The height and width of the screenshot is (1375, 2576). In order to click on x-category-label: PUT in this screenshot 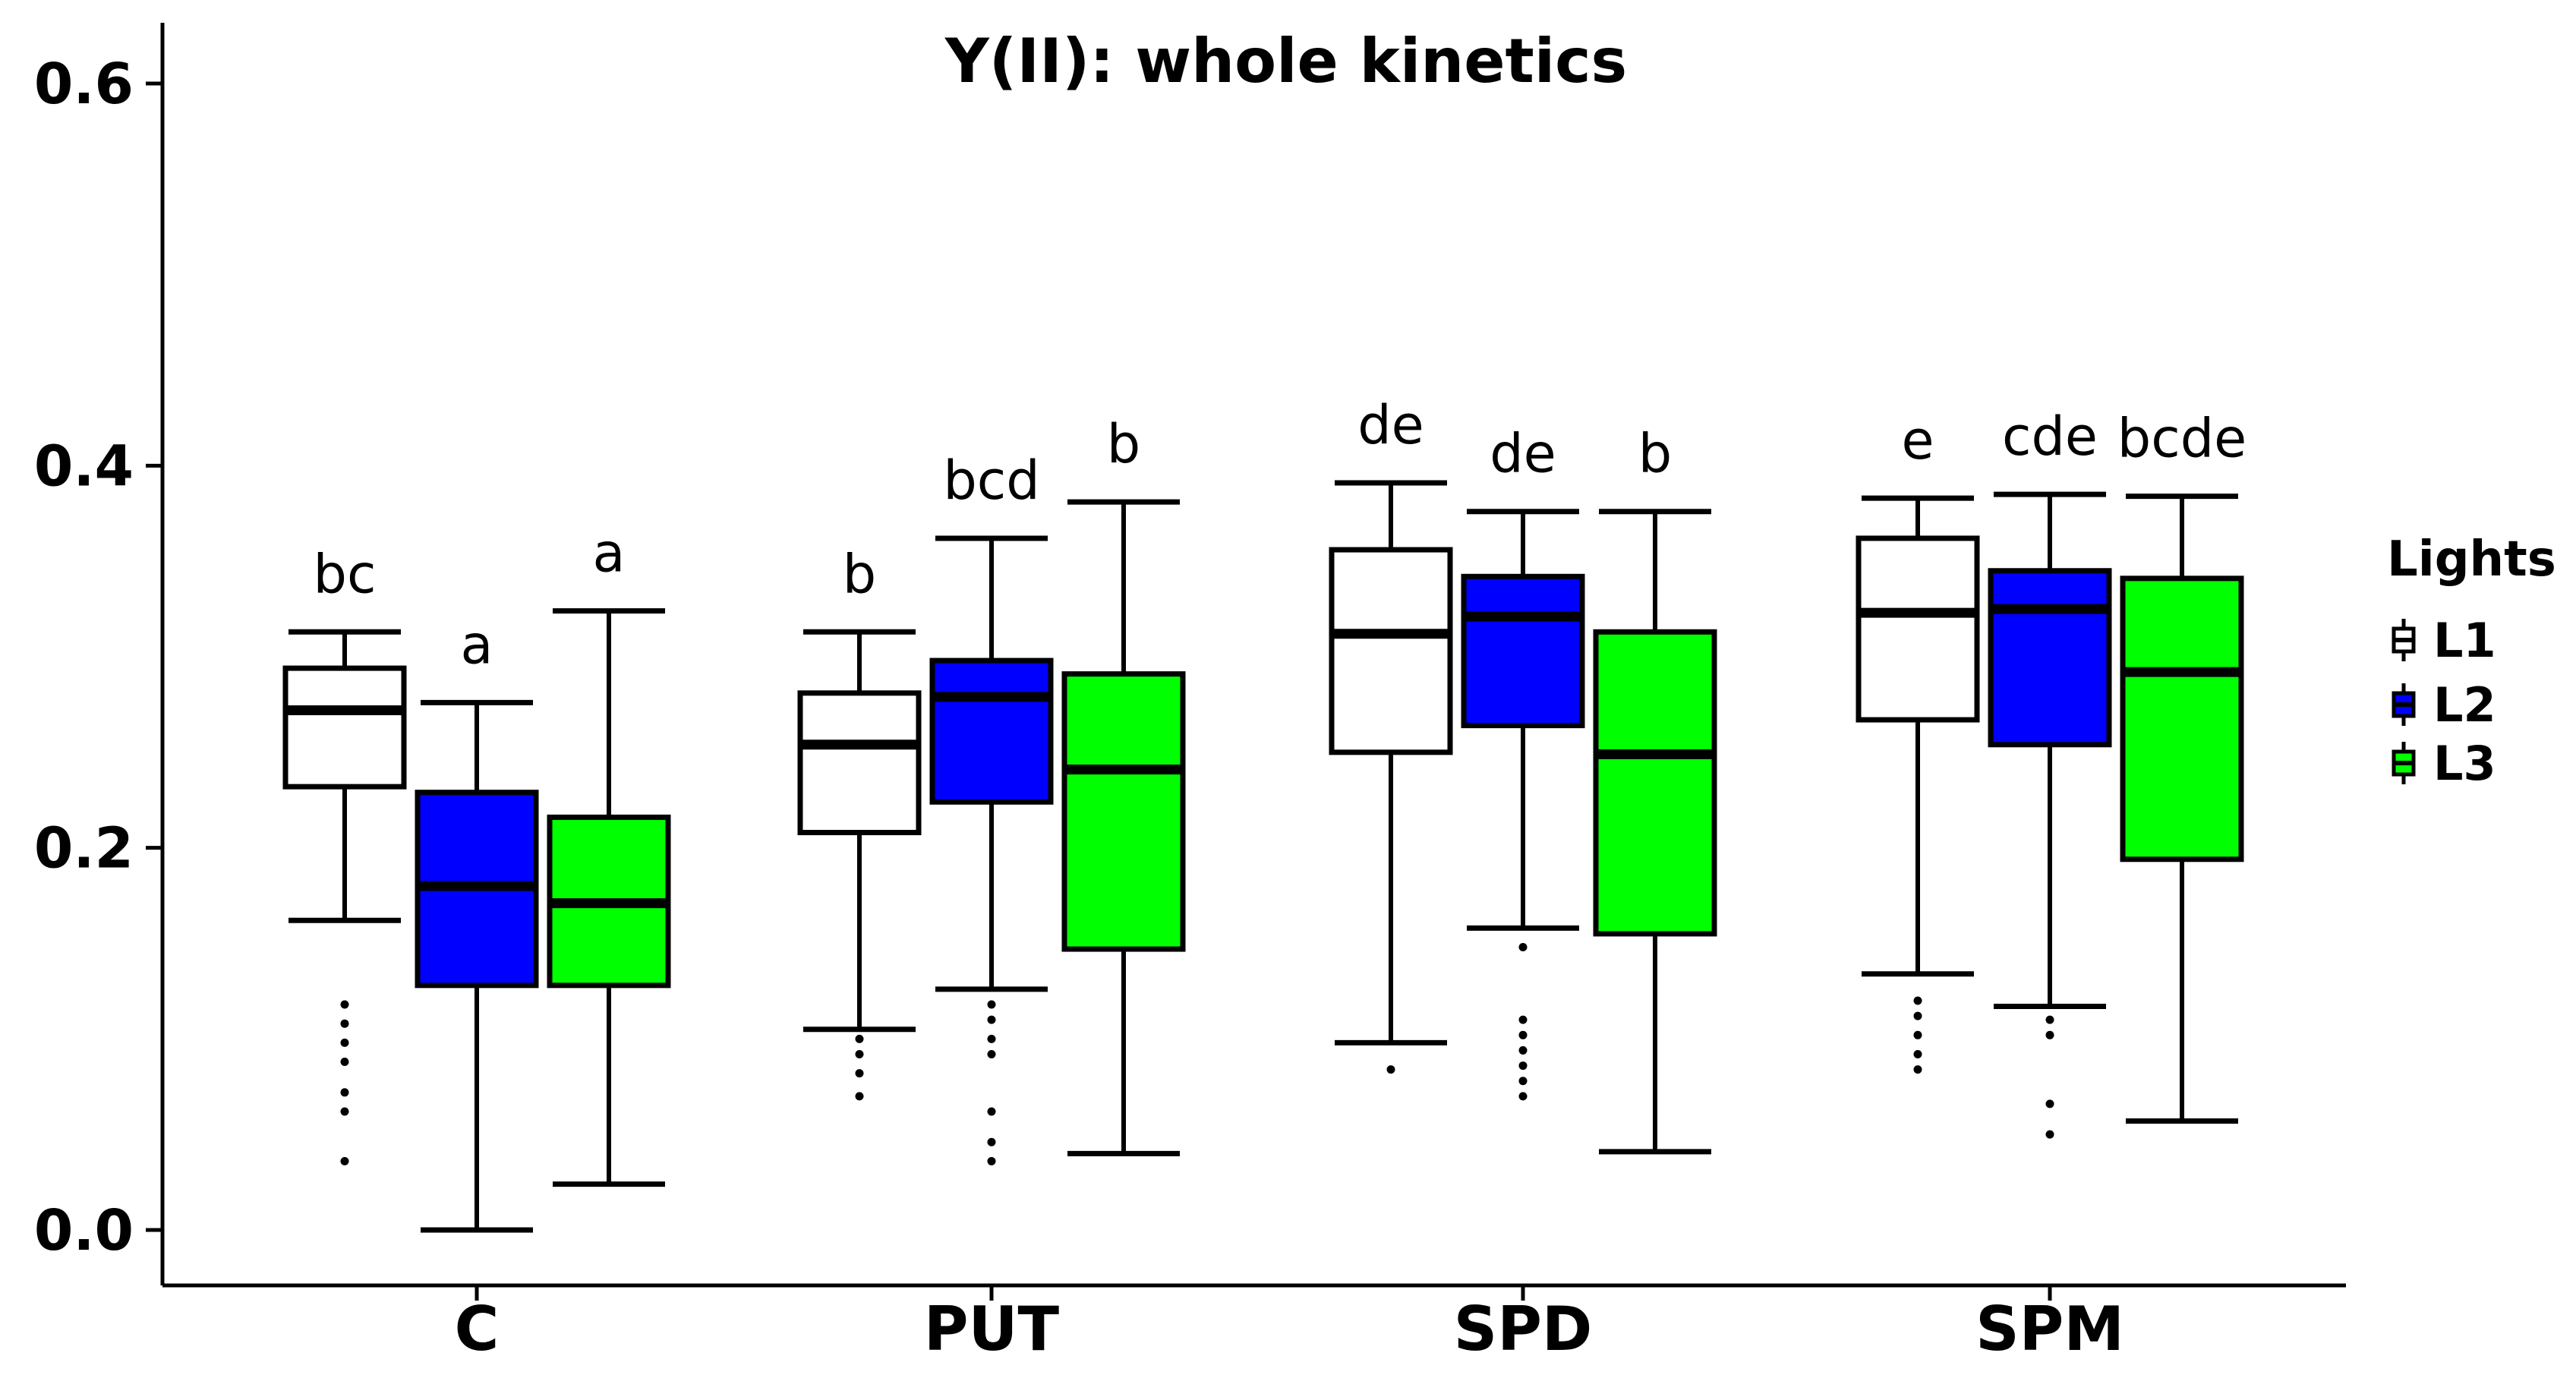, I will do `click(992, 1329)`.